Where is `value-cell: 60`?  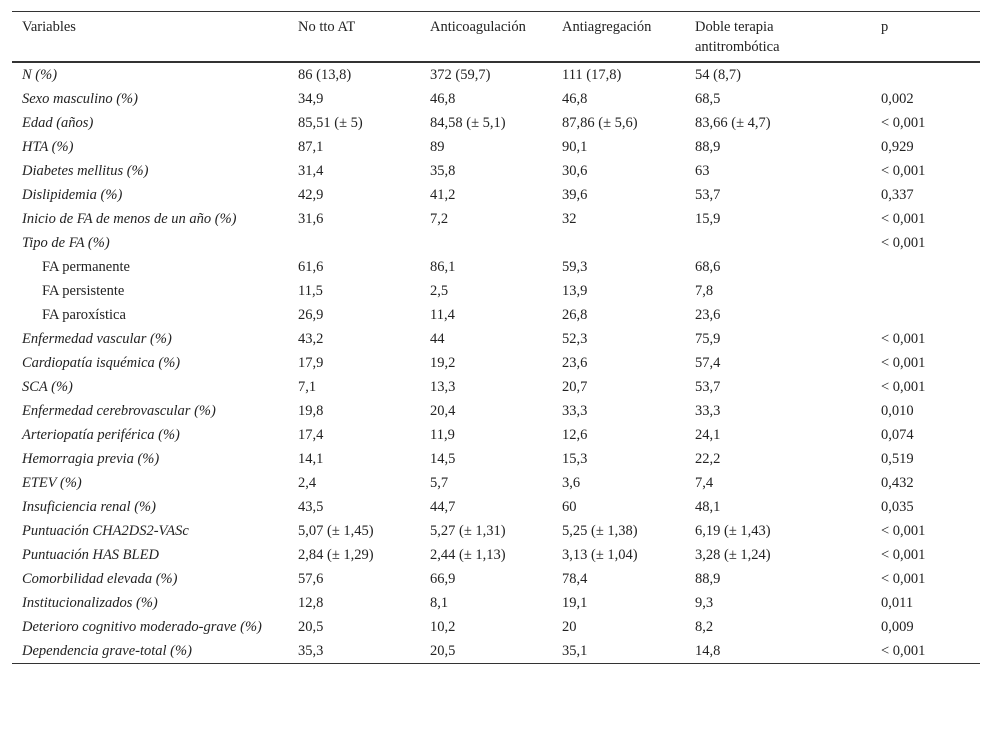
value-cell: 60 is located at coordinates (569, 507).